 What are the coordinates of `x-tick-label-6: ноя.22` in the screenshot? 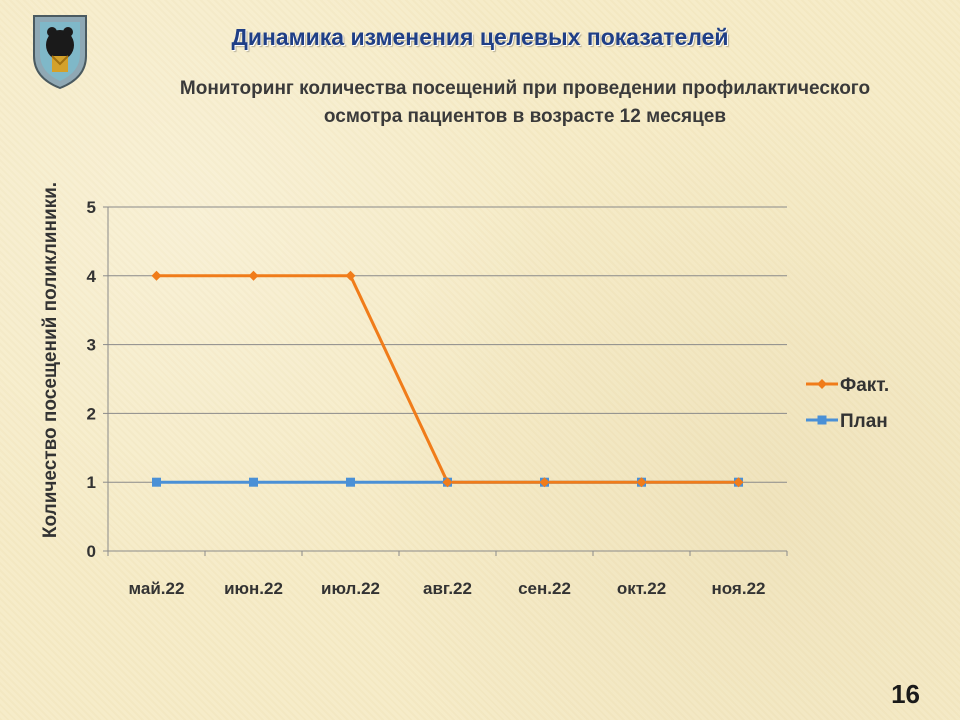 It's located at (739, 588).